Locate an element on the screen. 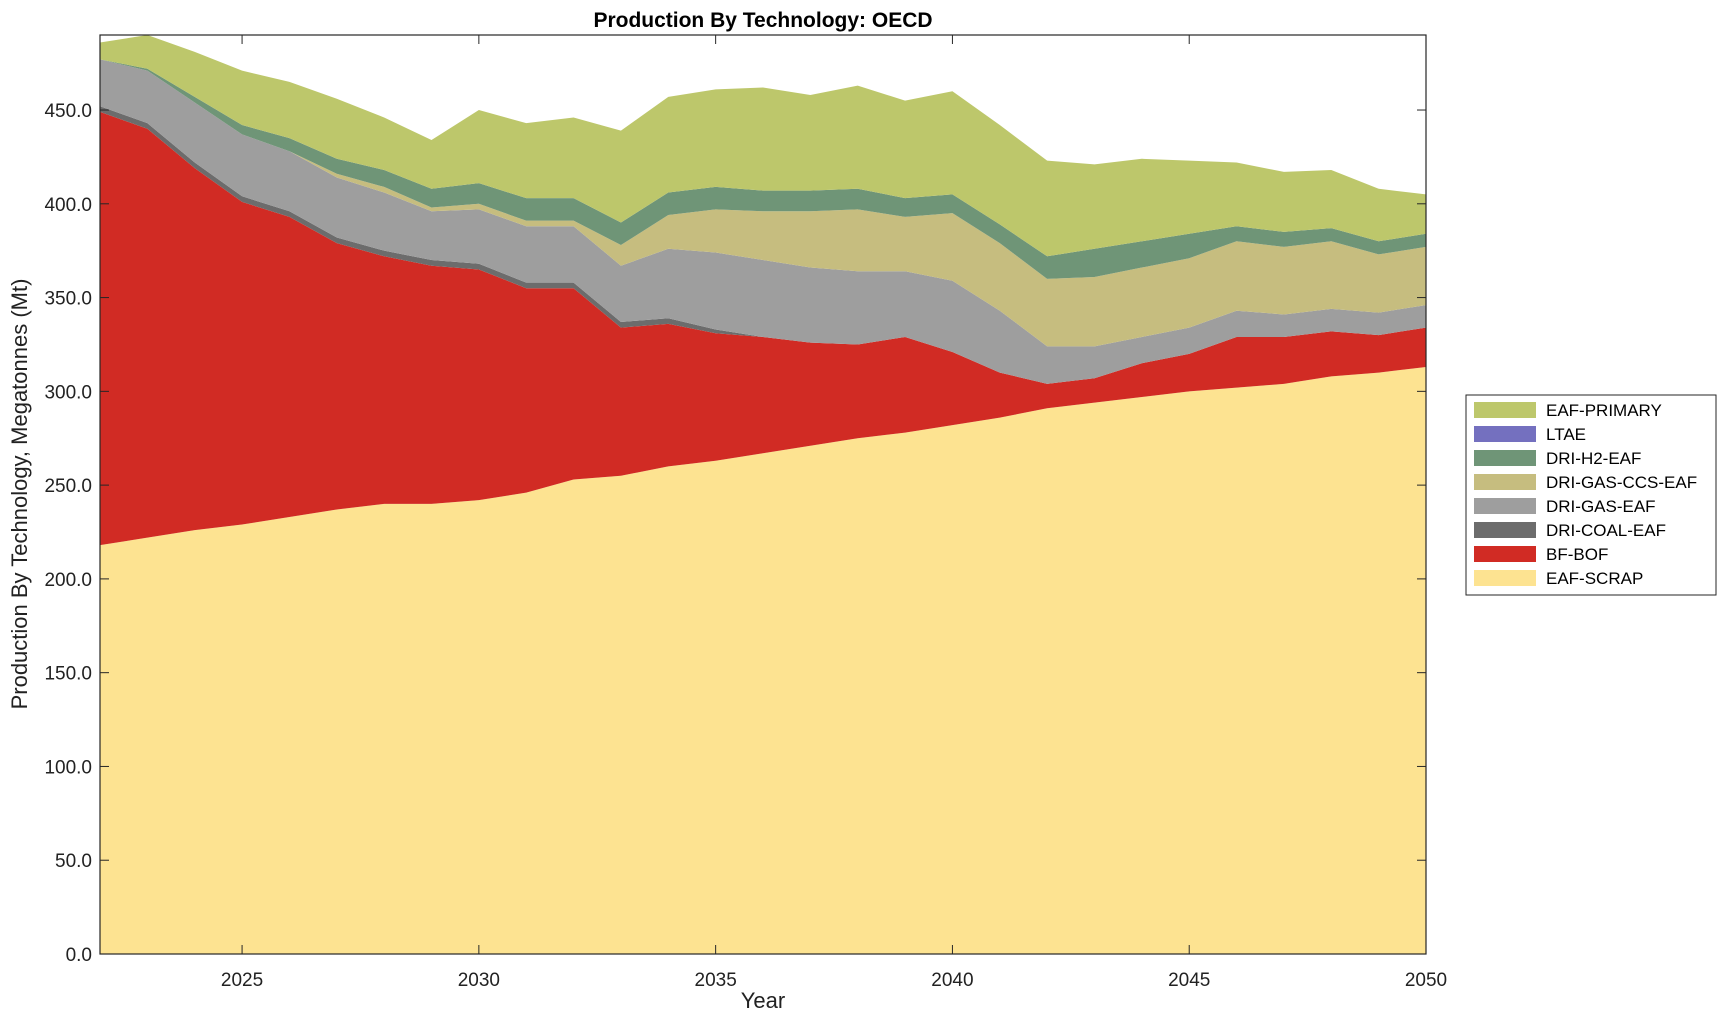 This screenshot has height=1021, width=1727. x-tick-label: 2035 is located at coordinates (716, 980).